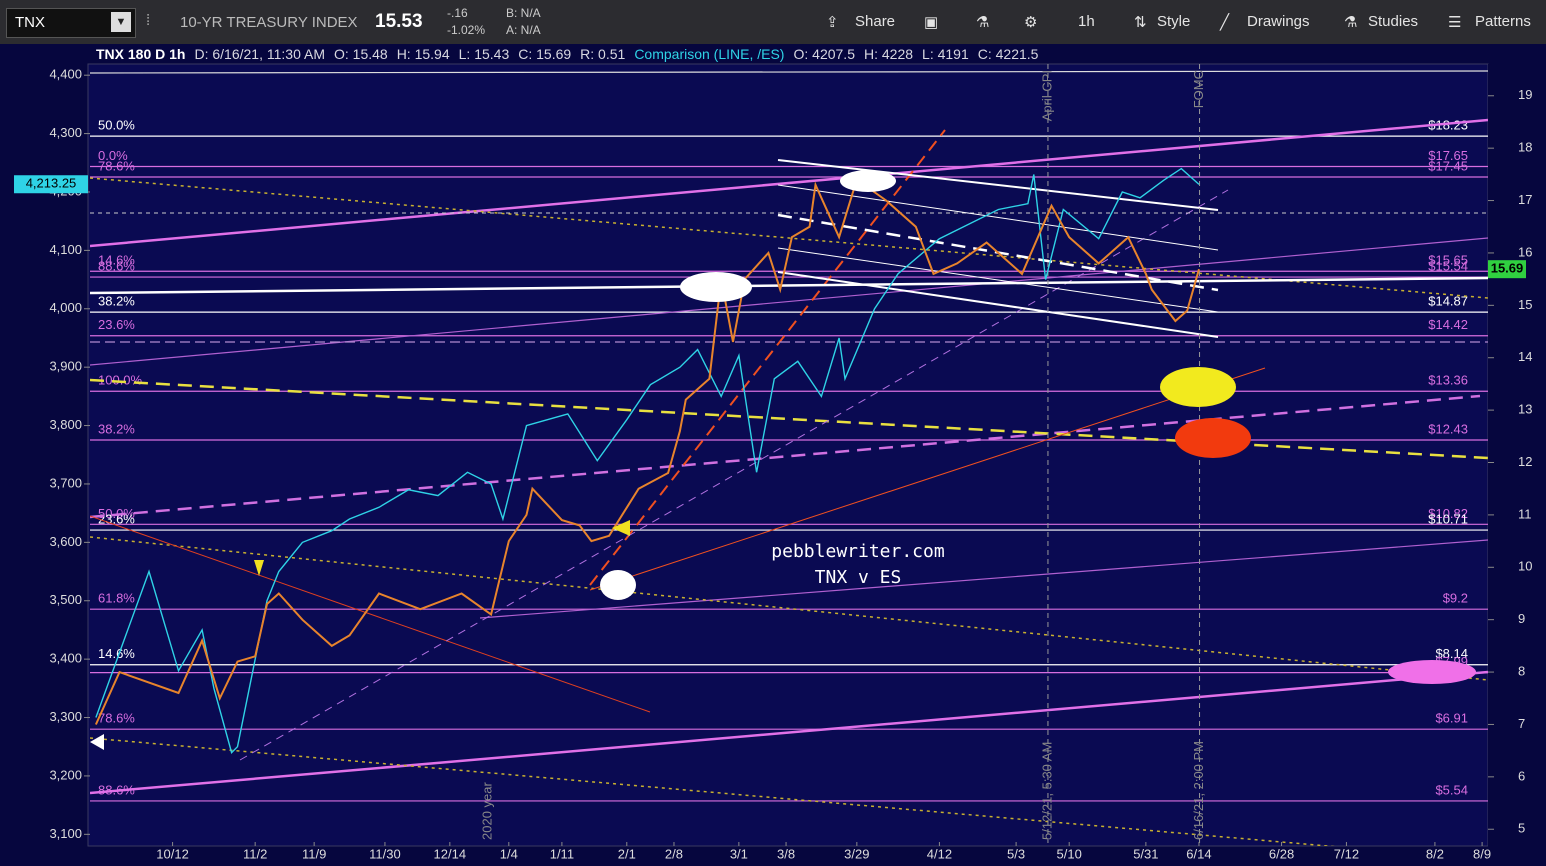  I want to click on studies-button: Studies, so click(1393, 21).